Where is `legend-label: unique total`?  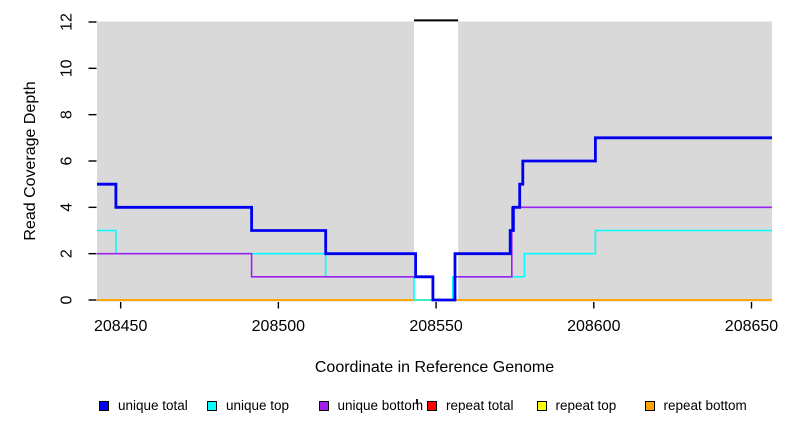
legend-label: unique total is located at coordinates (153, 405).